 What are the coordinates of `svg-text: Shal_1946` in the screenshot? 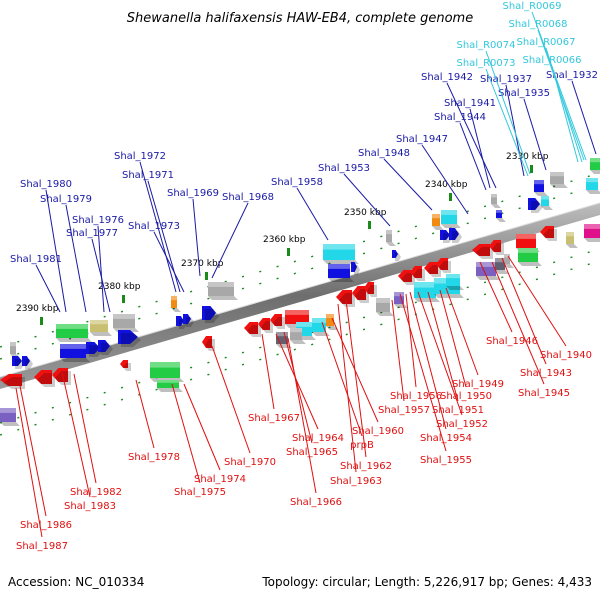 It's located at (512, 341).